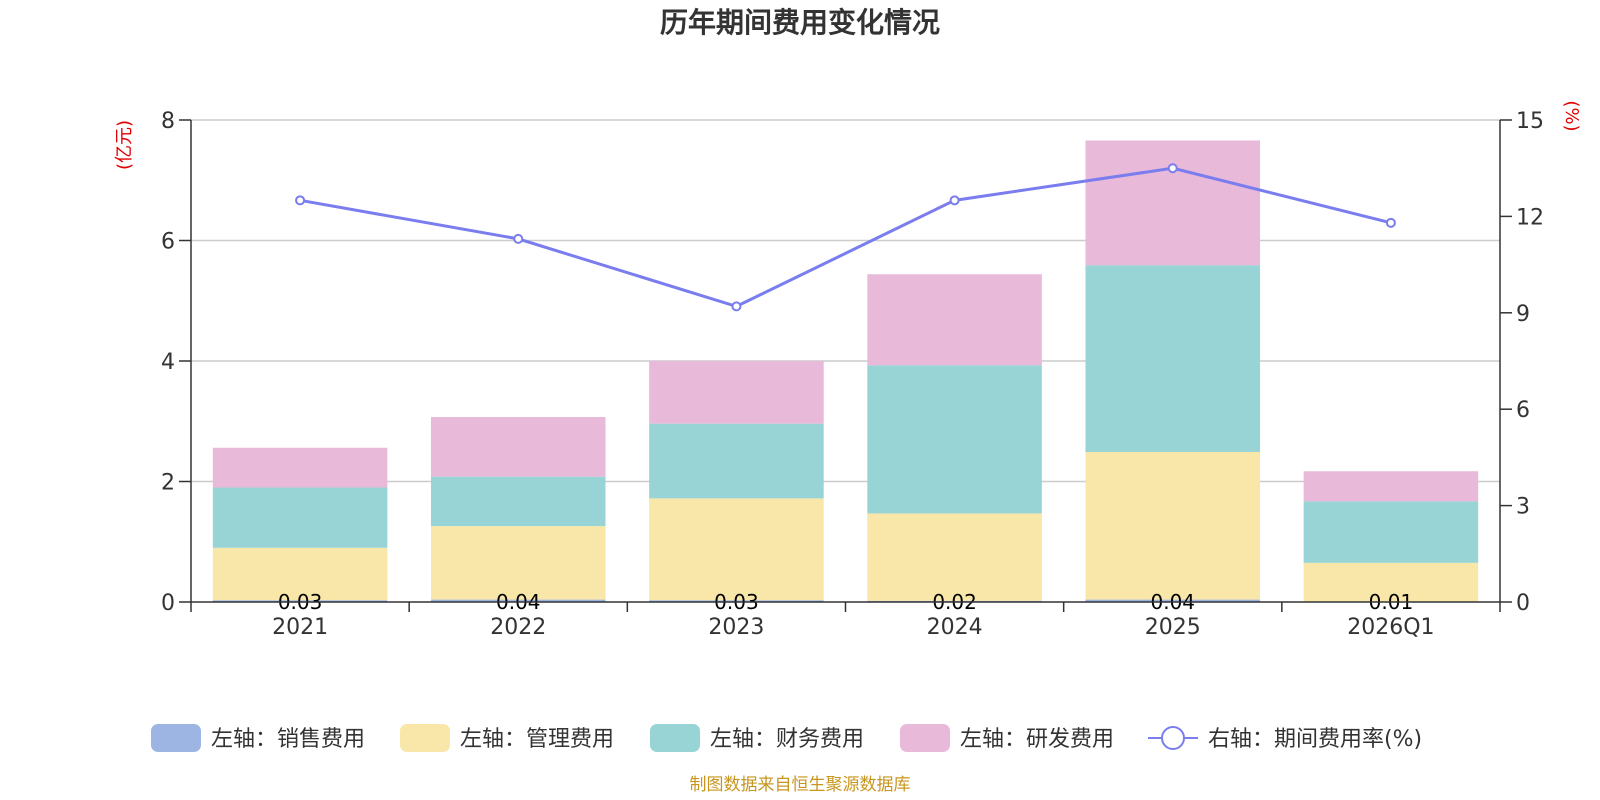 This screenshot has height=800, width=1600. What do you see at coordinates (800, 22) in the screenshot?
I see `chart-title: 历年期间费用变化情况` at bounding box center [800, 22].